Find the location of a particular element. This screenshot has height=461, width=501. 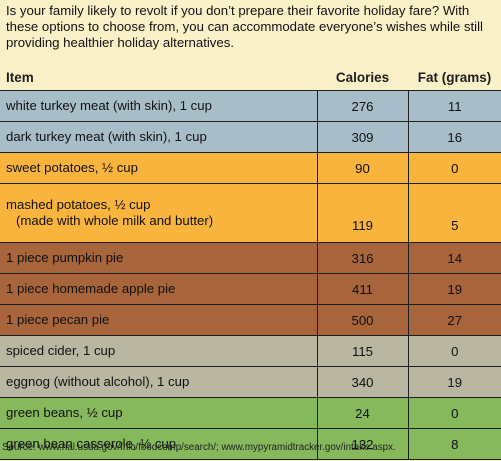

calories-cell: 132 is located at coordinates (362, 444).